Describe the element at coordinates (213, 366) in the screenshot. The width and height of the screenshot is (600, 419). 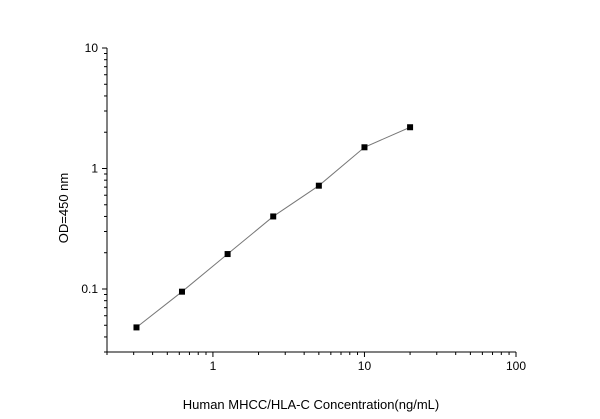
I see `x-tick-label: 1` at that location.